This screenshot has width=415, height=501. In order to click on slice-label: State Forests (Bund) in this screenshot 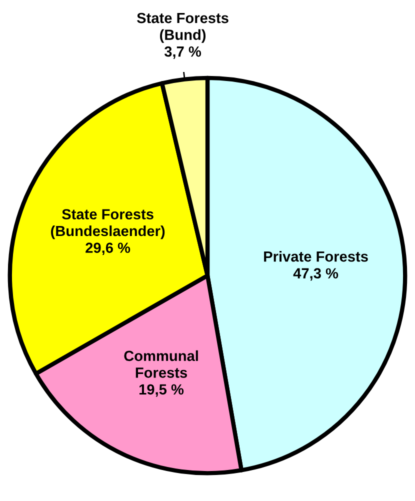, I will do `click(182, 27)`.